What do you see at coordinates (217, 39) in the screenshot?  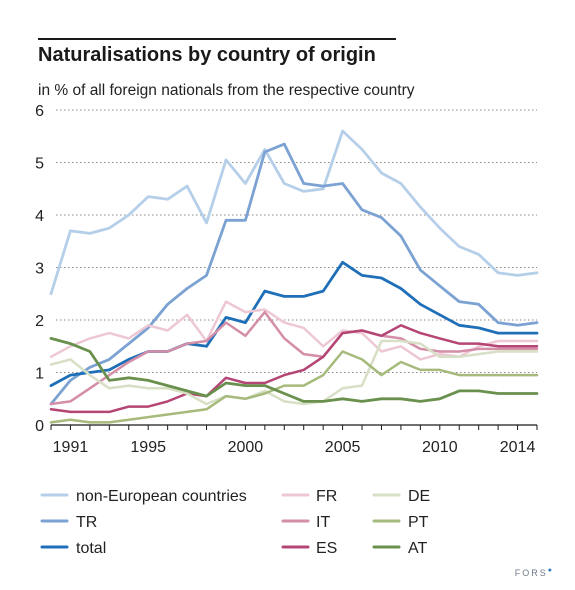 I see `title-rule` at bounding box center [217, 39].